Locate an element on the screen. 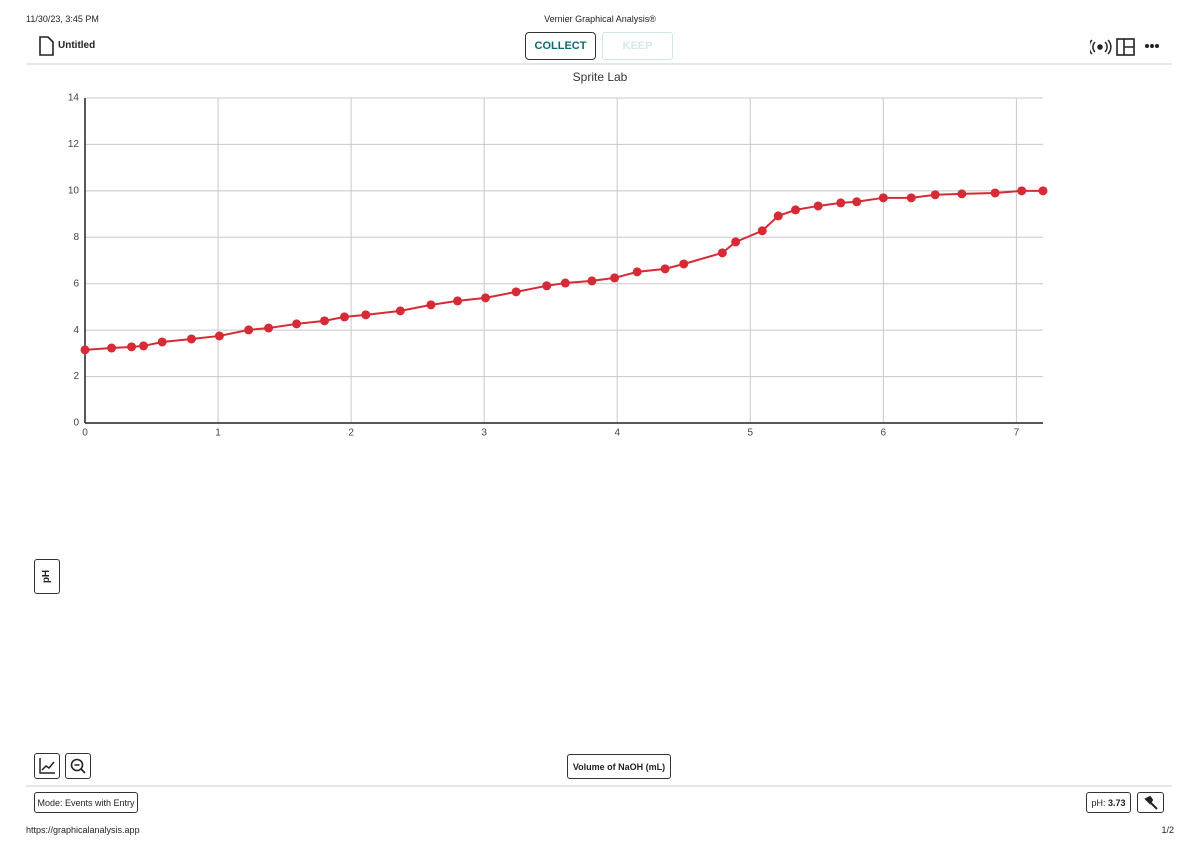 The width and height of the screenshot is (1200, 848). mode-label: Mode: Events with Entry is located at coordinates (86, 802).